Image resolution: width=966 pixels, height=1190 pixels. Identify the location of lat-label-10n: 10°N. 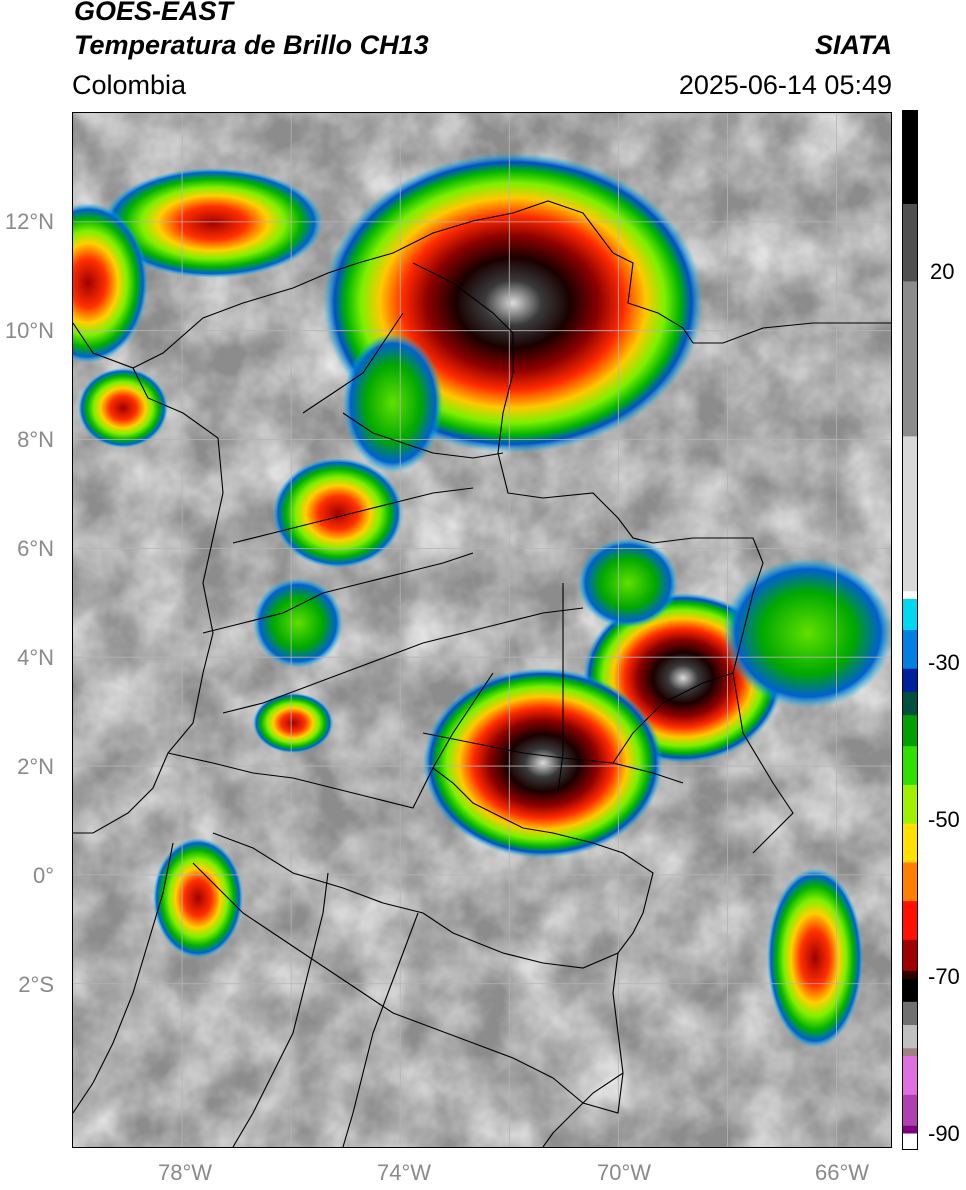
(29, 330).